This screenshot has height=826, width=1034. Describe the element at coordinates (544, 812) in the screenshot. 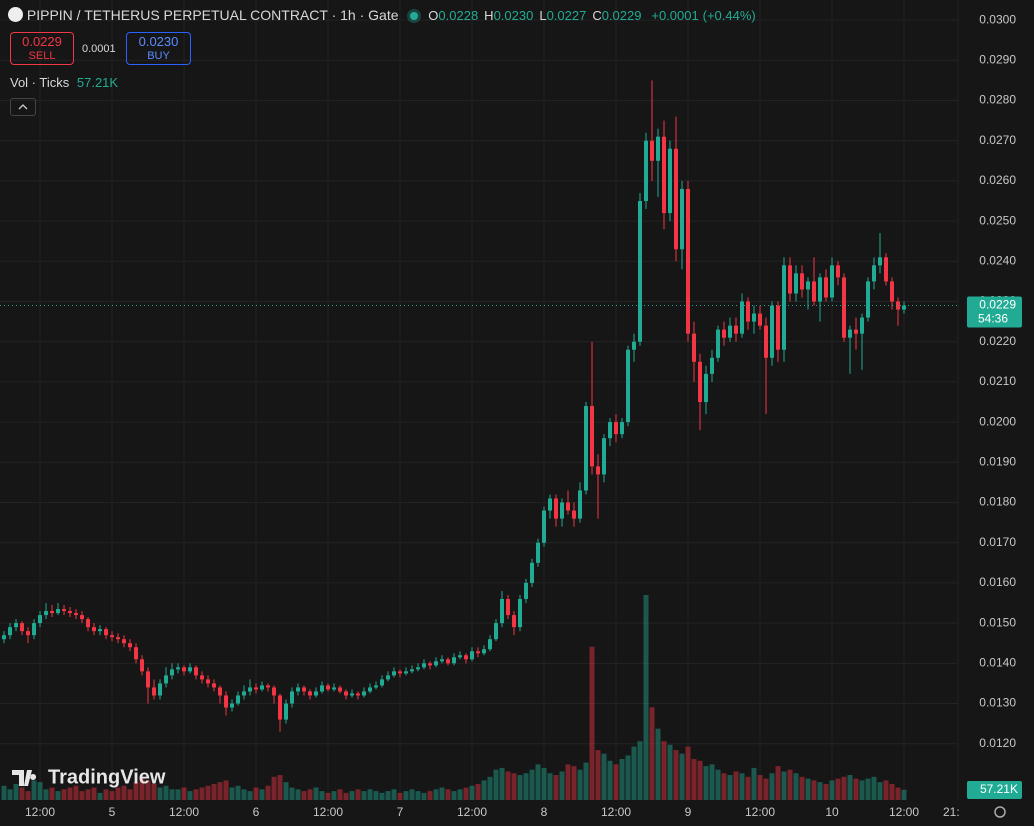

I see `x-tick-label: 8` at that location.